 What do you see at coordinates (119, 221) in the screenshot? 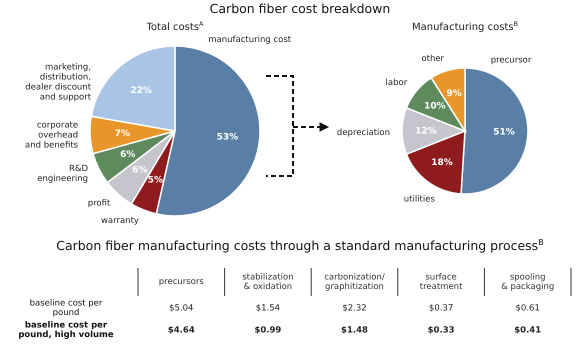
I see `slice-label: warranty` at bounding box center [119, 221].